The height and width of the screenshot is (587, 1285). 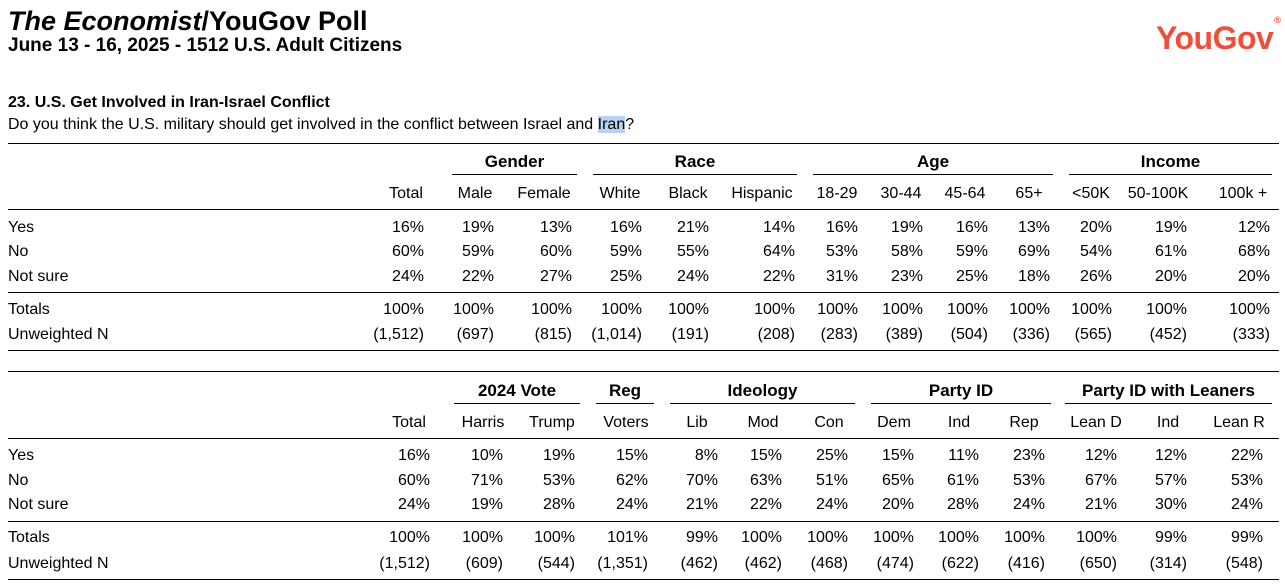 I want to click on totals-cell: (697), so click(x=475, y=334).